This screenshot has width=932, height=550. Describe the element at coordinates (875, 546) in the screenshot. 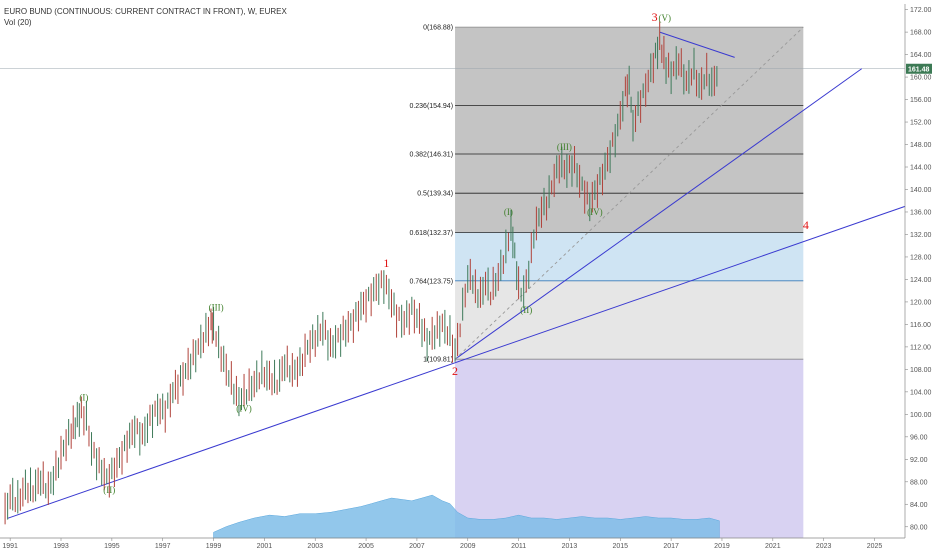

I see `x-tick-label: 2025` at that location.